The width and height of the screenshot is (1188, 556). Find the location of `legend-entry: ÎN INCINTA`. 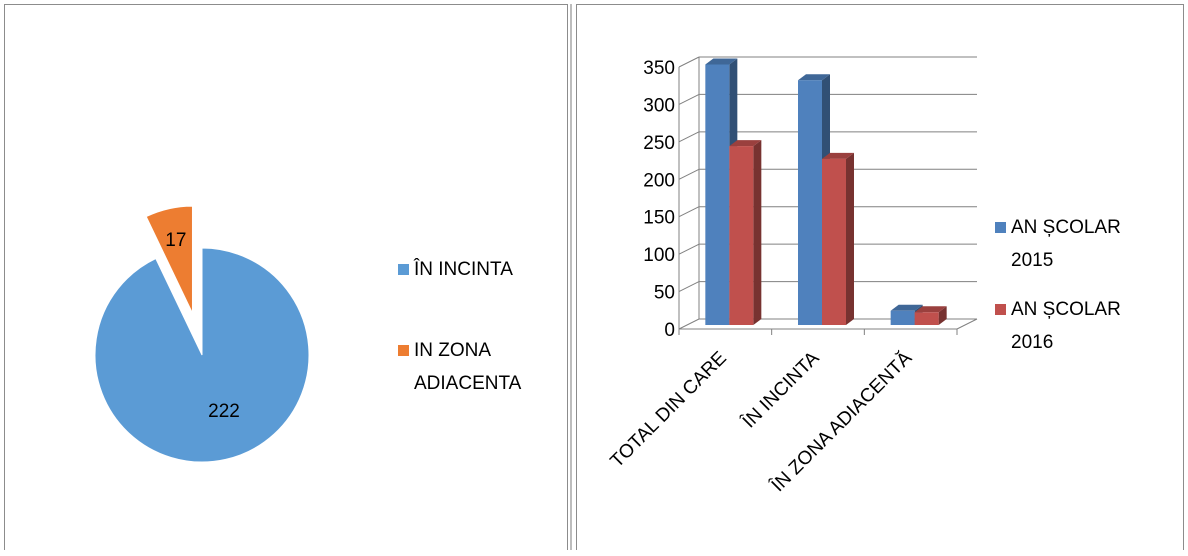

legend-entry: ÎN INCINTA is located at coordinates (463, 269).